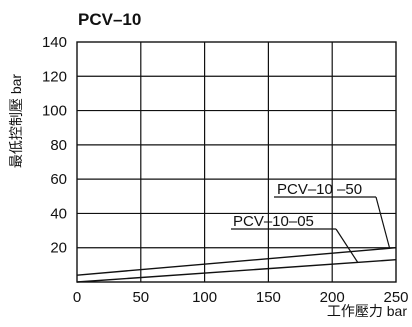 This screenshot has height=327, width=412. Describe the element at coordinates (140, 297) in the screenshot. I see `x-tick-label-50: 50` at that location.